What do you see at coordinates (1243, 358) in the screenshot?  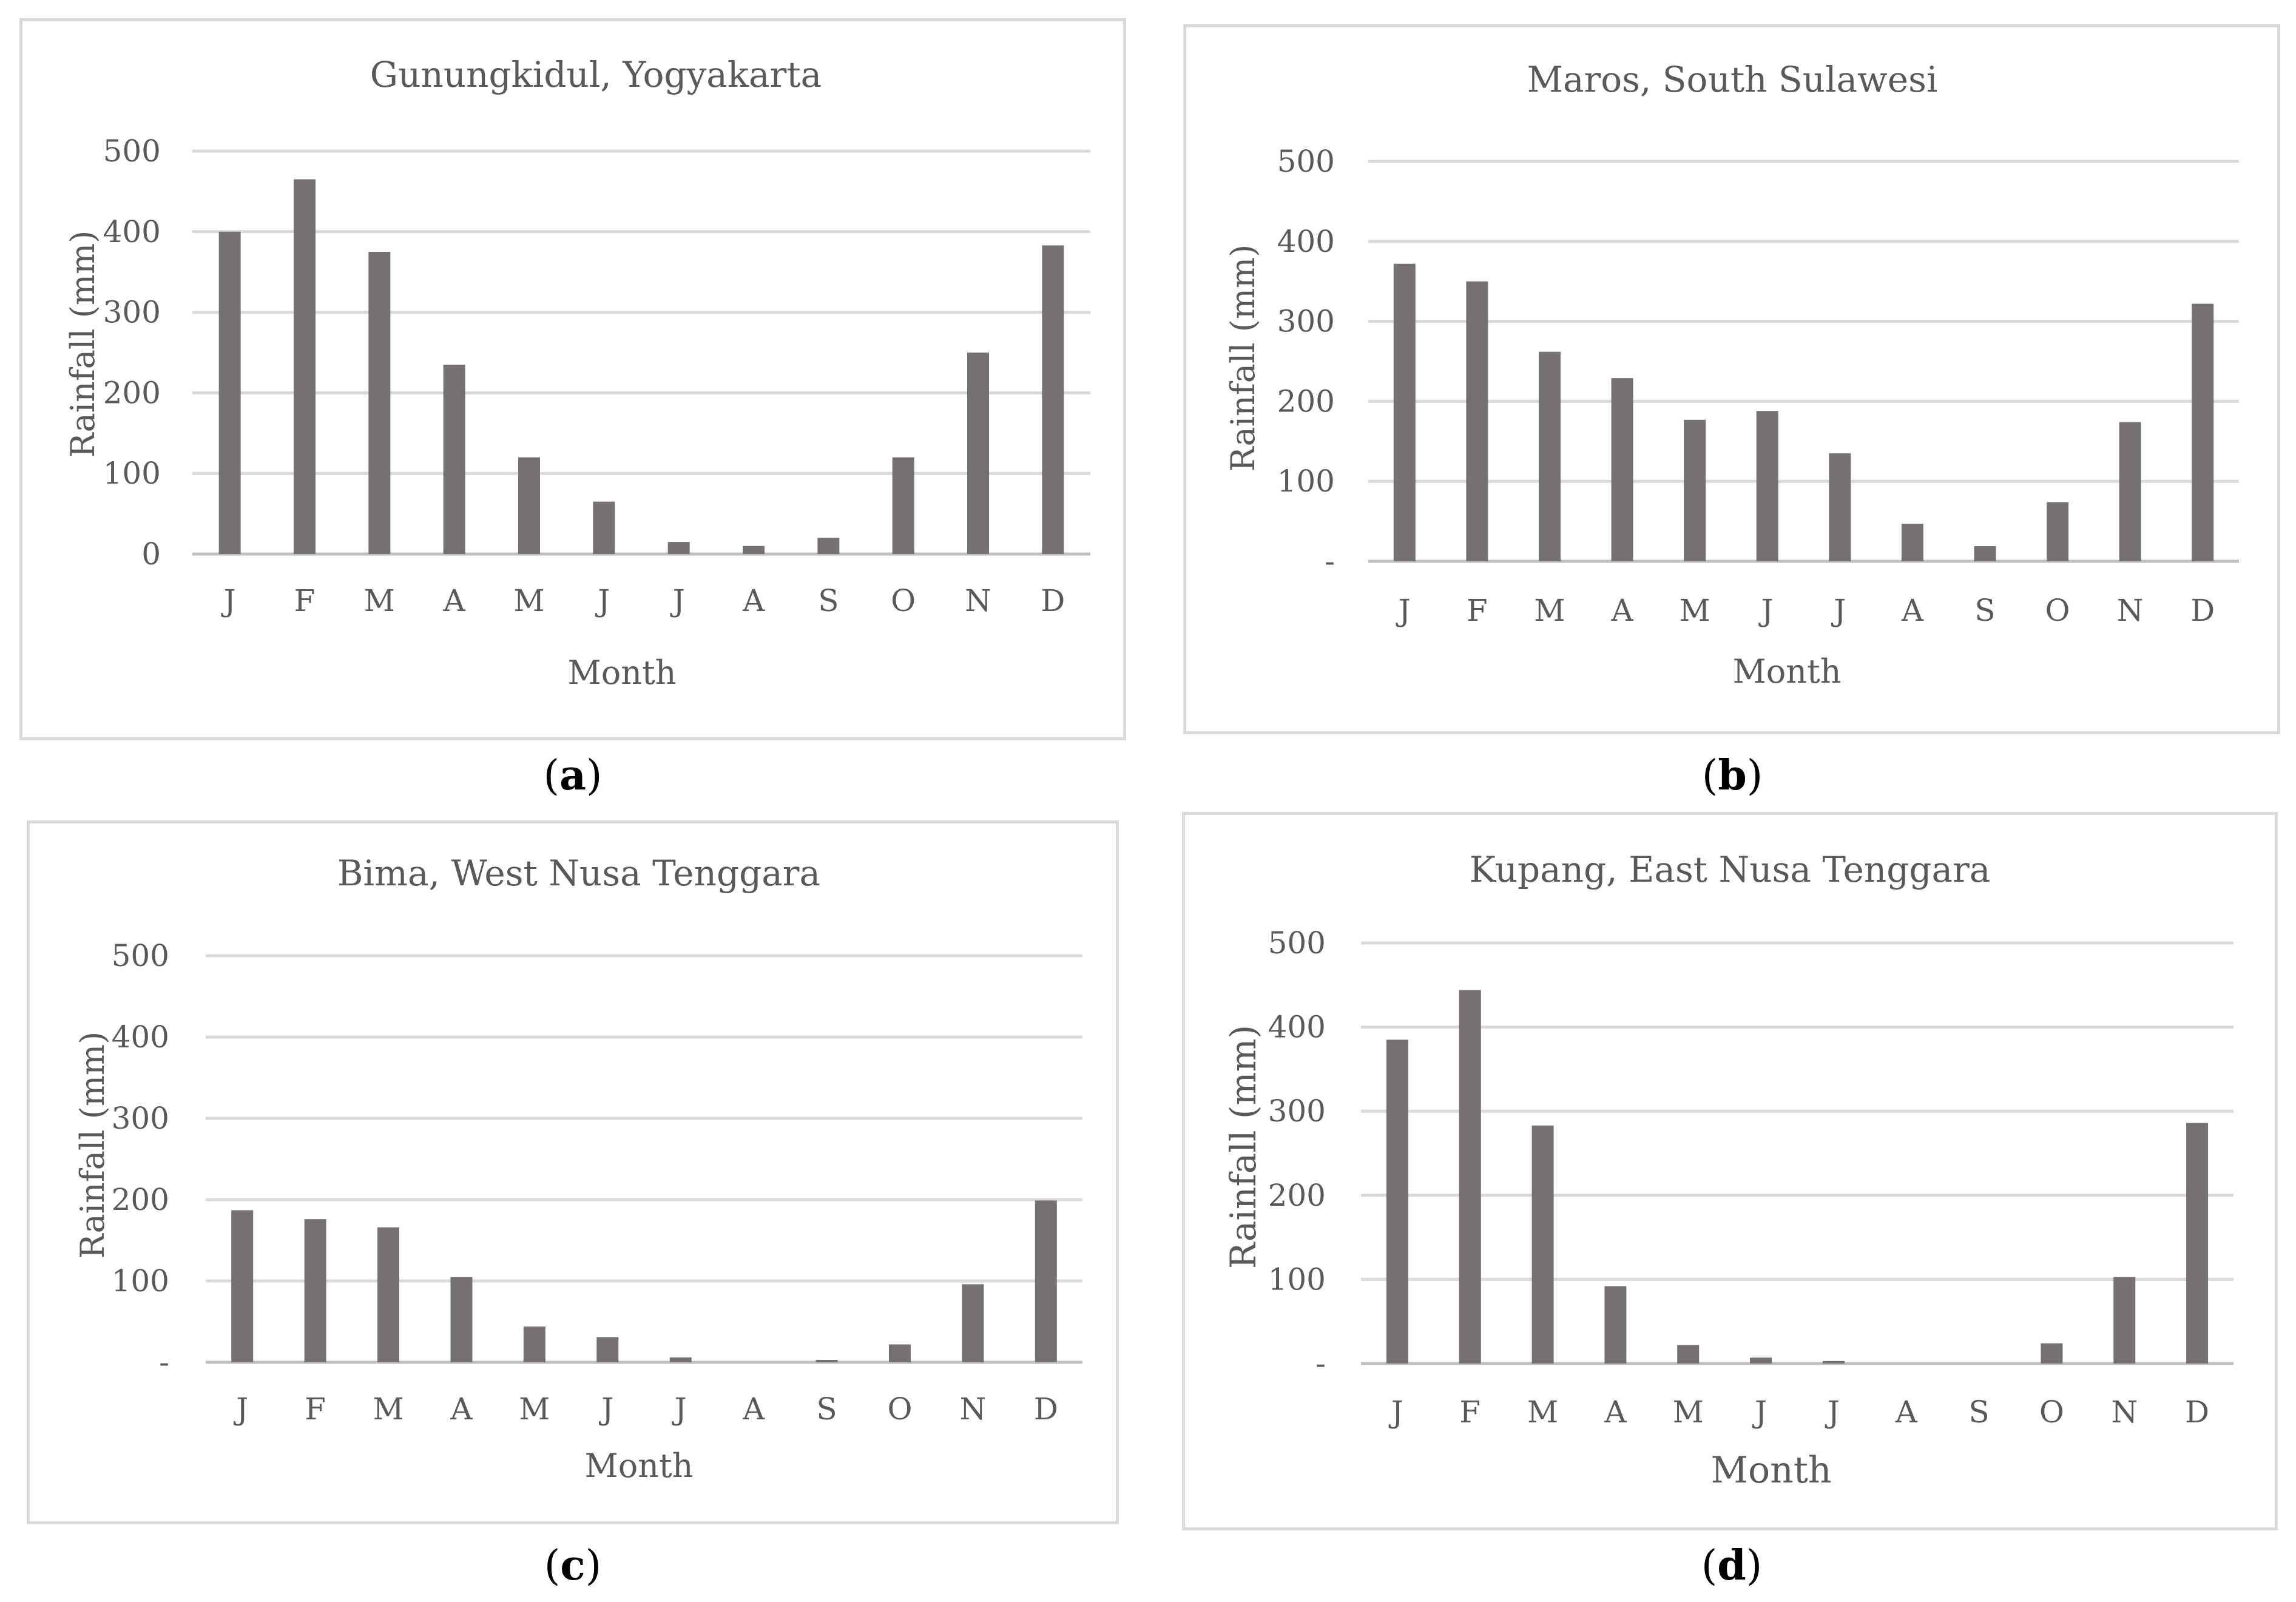 I see `y-axis-label-b: Rainfall (mm)` at bounding box center [1243, 358].